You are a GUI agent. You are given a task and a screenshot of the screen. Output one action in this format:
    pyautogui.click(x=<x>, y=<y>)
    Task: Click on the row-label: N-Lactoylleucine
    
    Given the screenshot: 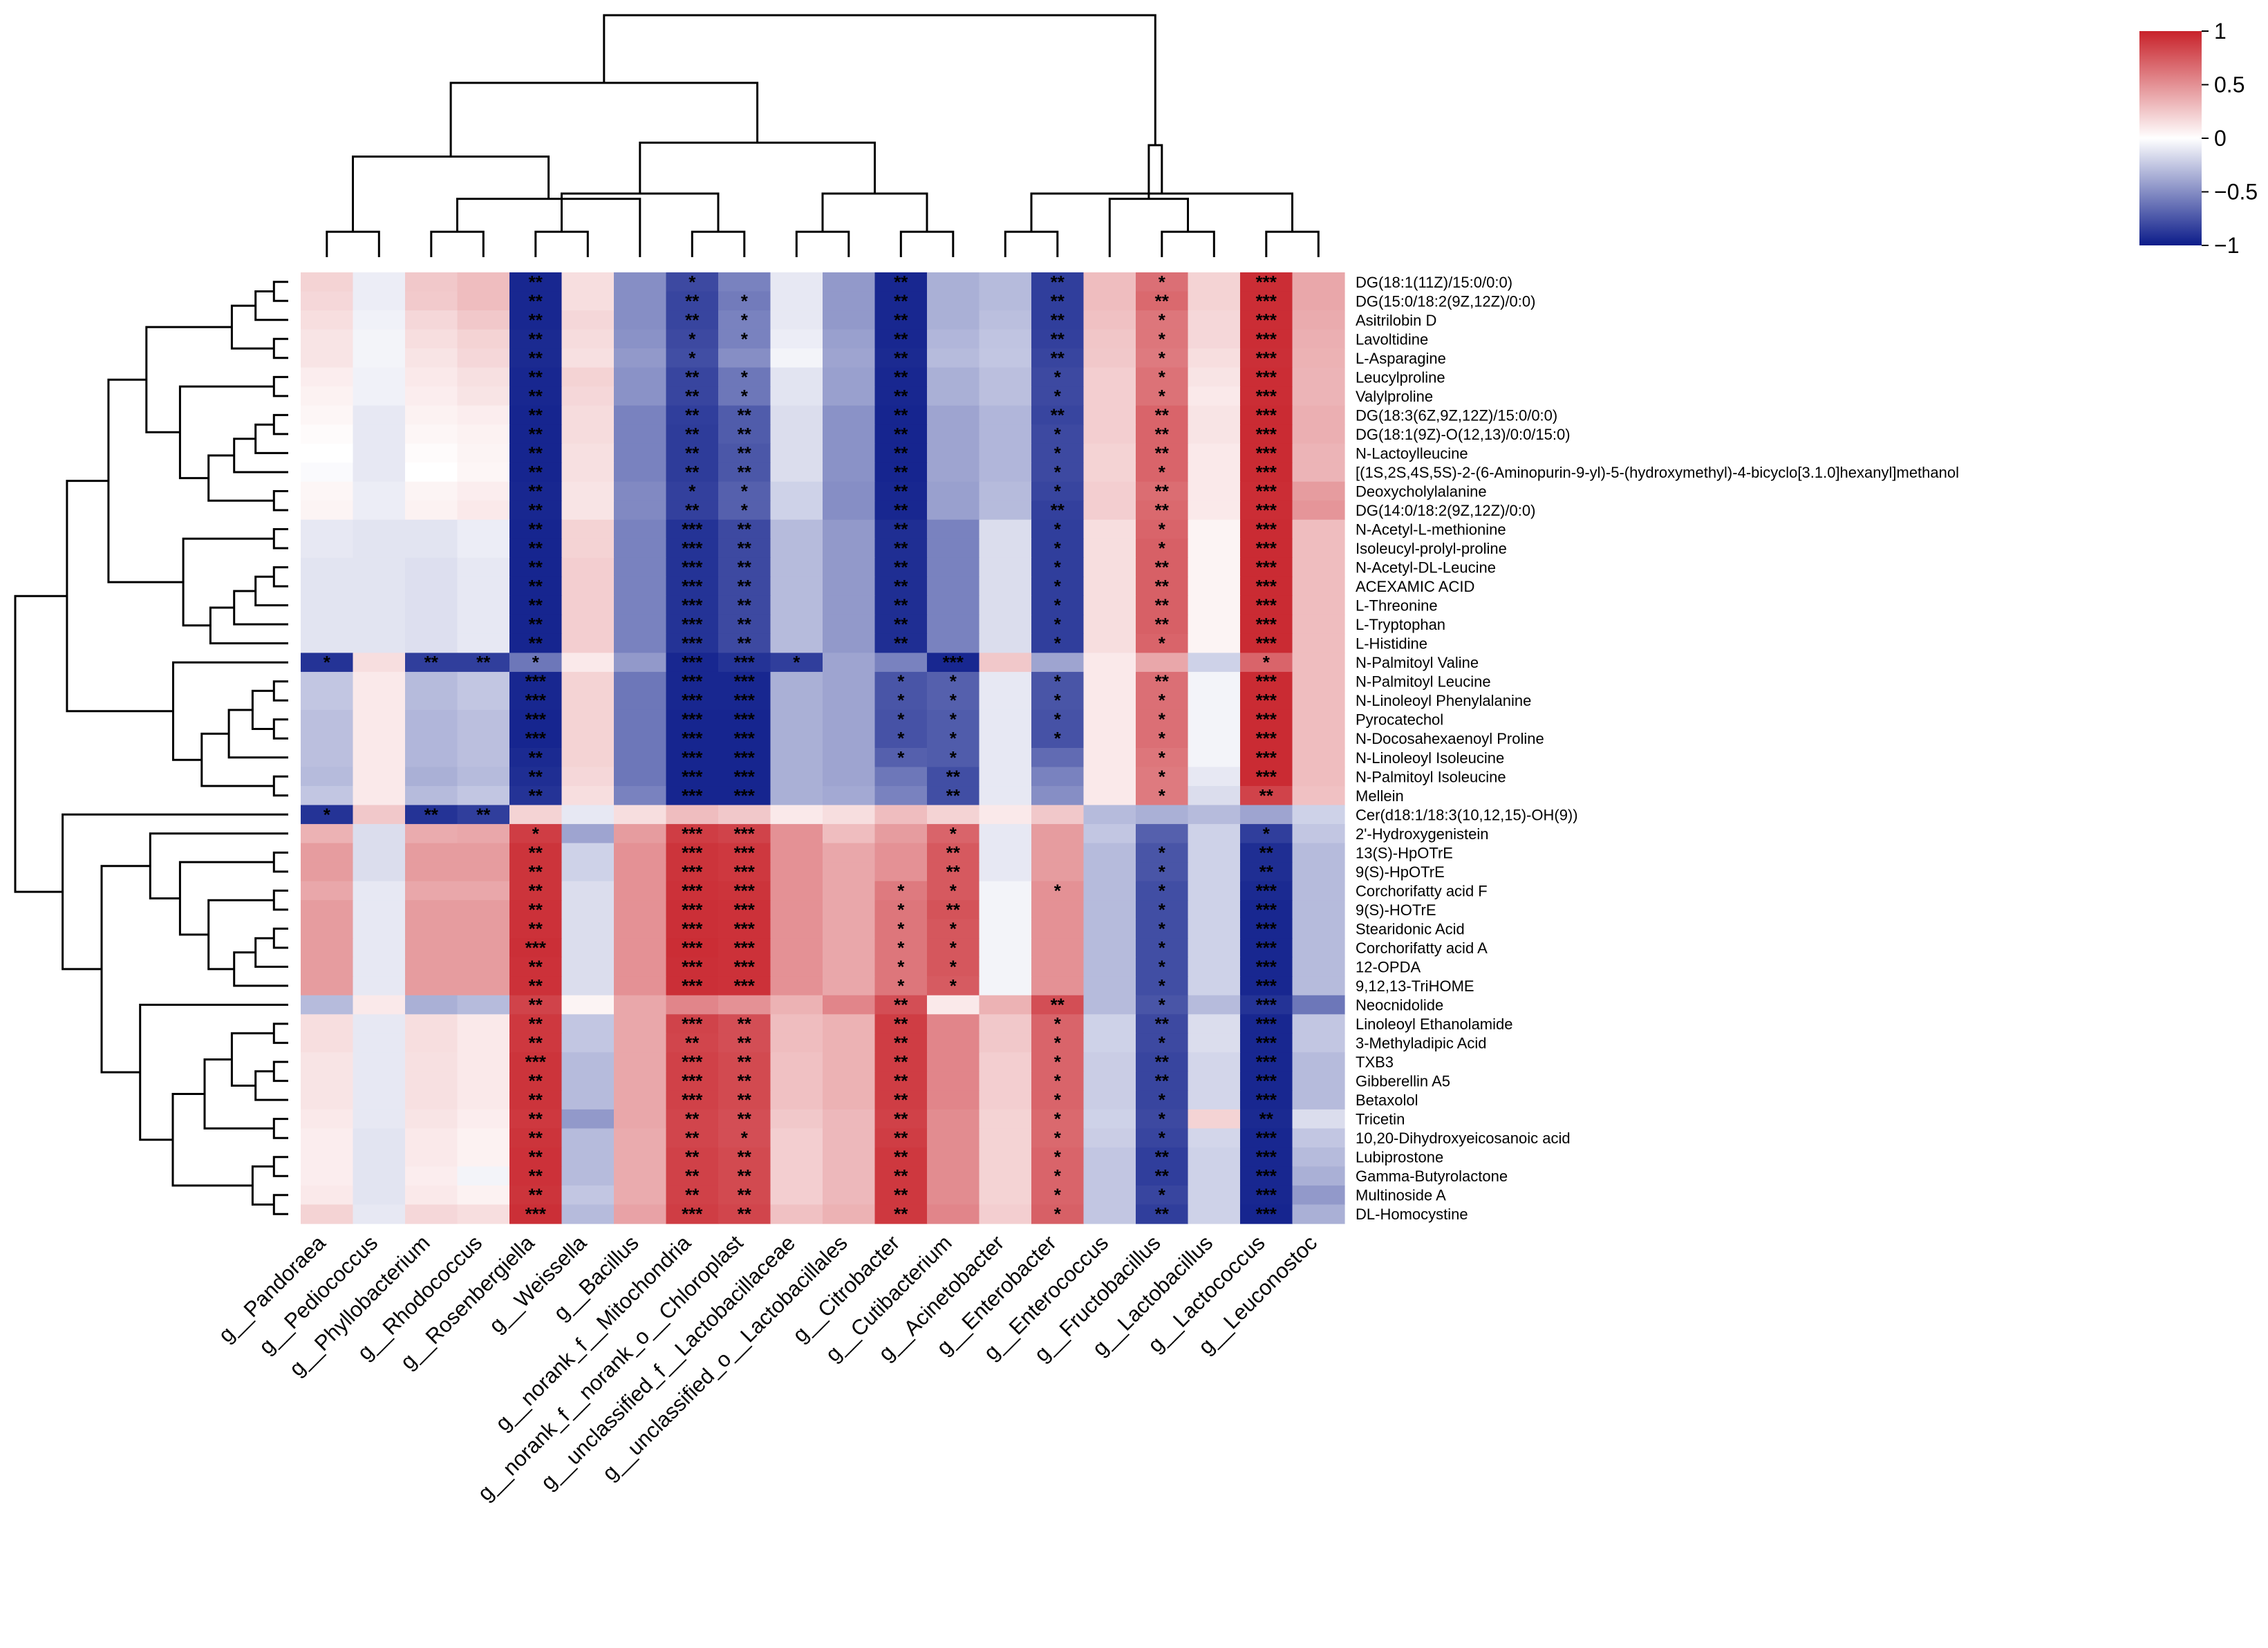 What is the action you would take?
    pyautogui.click(x=1412, y=453)
    